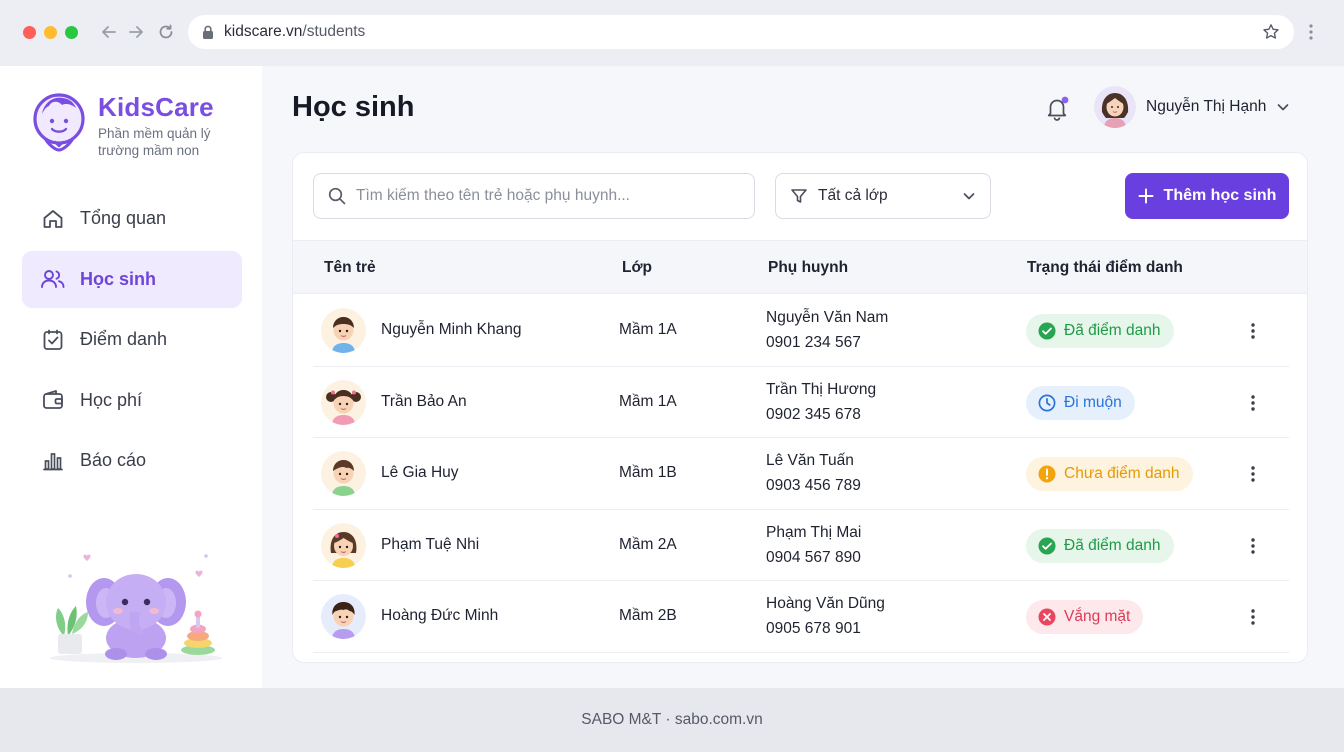 Image resolution: width=1344 pixels, height=752 pixels. What do you see at coordinates (827, 317) in the screenshot?
I see `parent-name: Nguyễn Văn Nam` at bounding box center [827, 317].